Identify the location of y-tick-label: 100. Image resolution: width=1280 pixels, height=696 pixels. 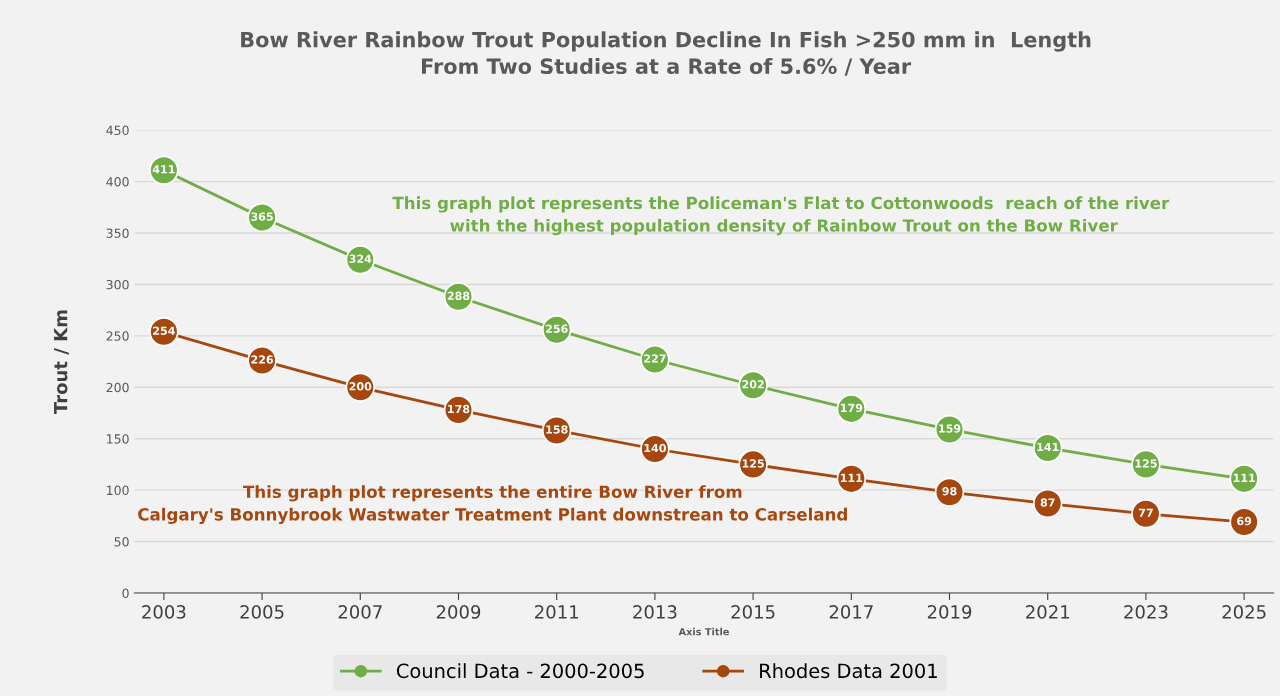
(118, 490).